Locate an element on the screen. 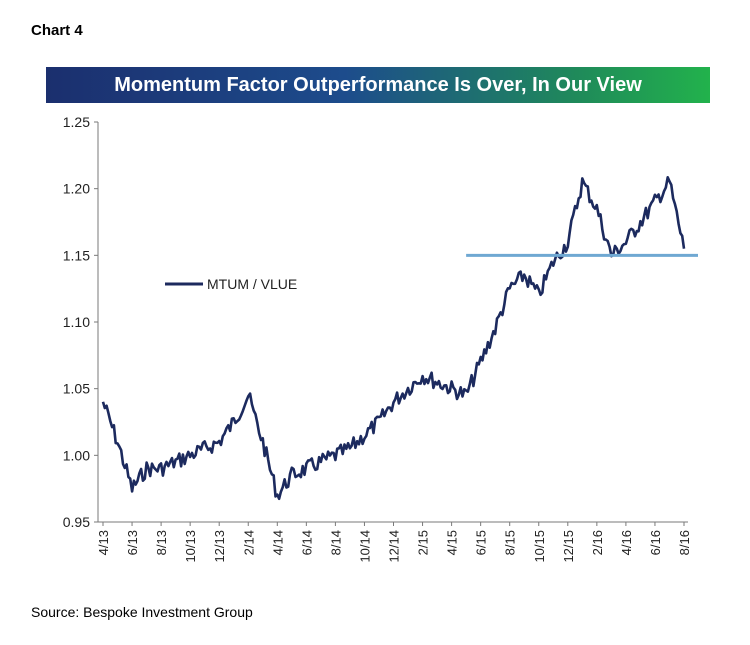  x-tick-label: 10/14 is located at coordinates (364, 546).